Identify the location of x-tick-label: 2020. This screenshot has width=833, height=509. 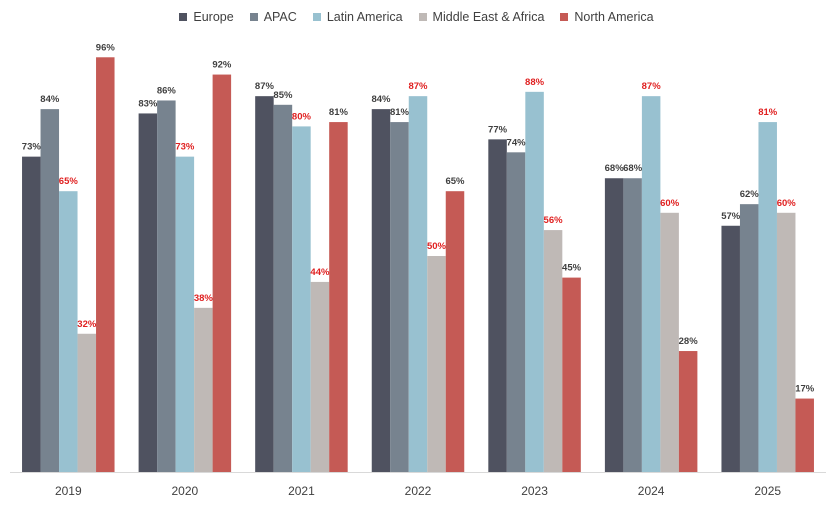
(185, 491).